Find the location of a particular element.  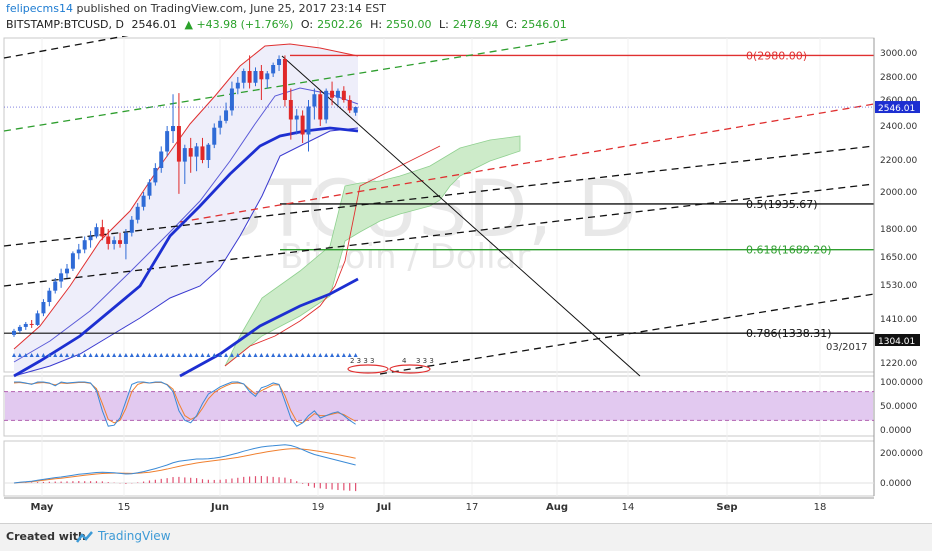

last-price-label: 2546.01 is located at coordinates (896, 109).